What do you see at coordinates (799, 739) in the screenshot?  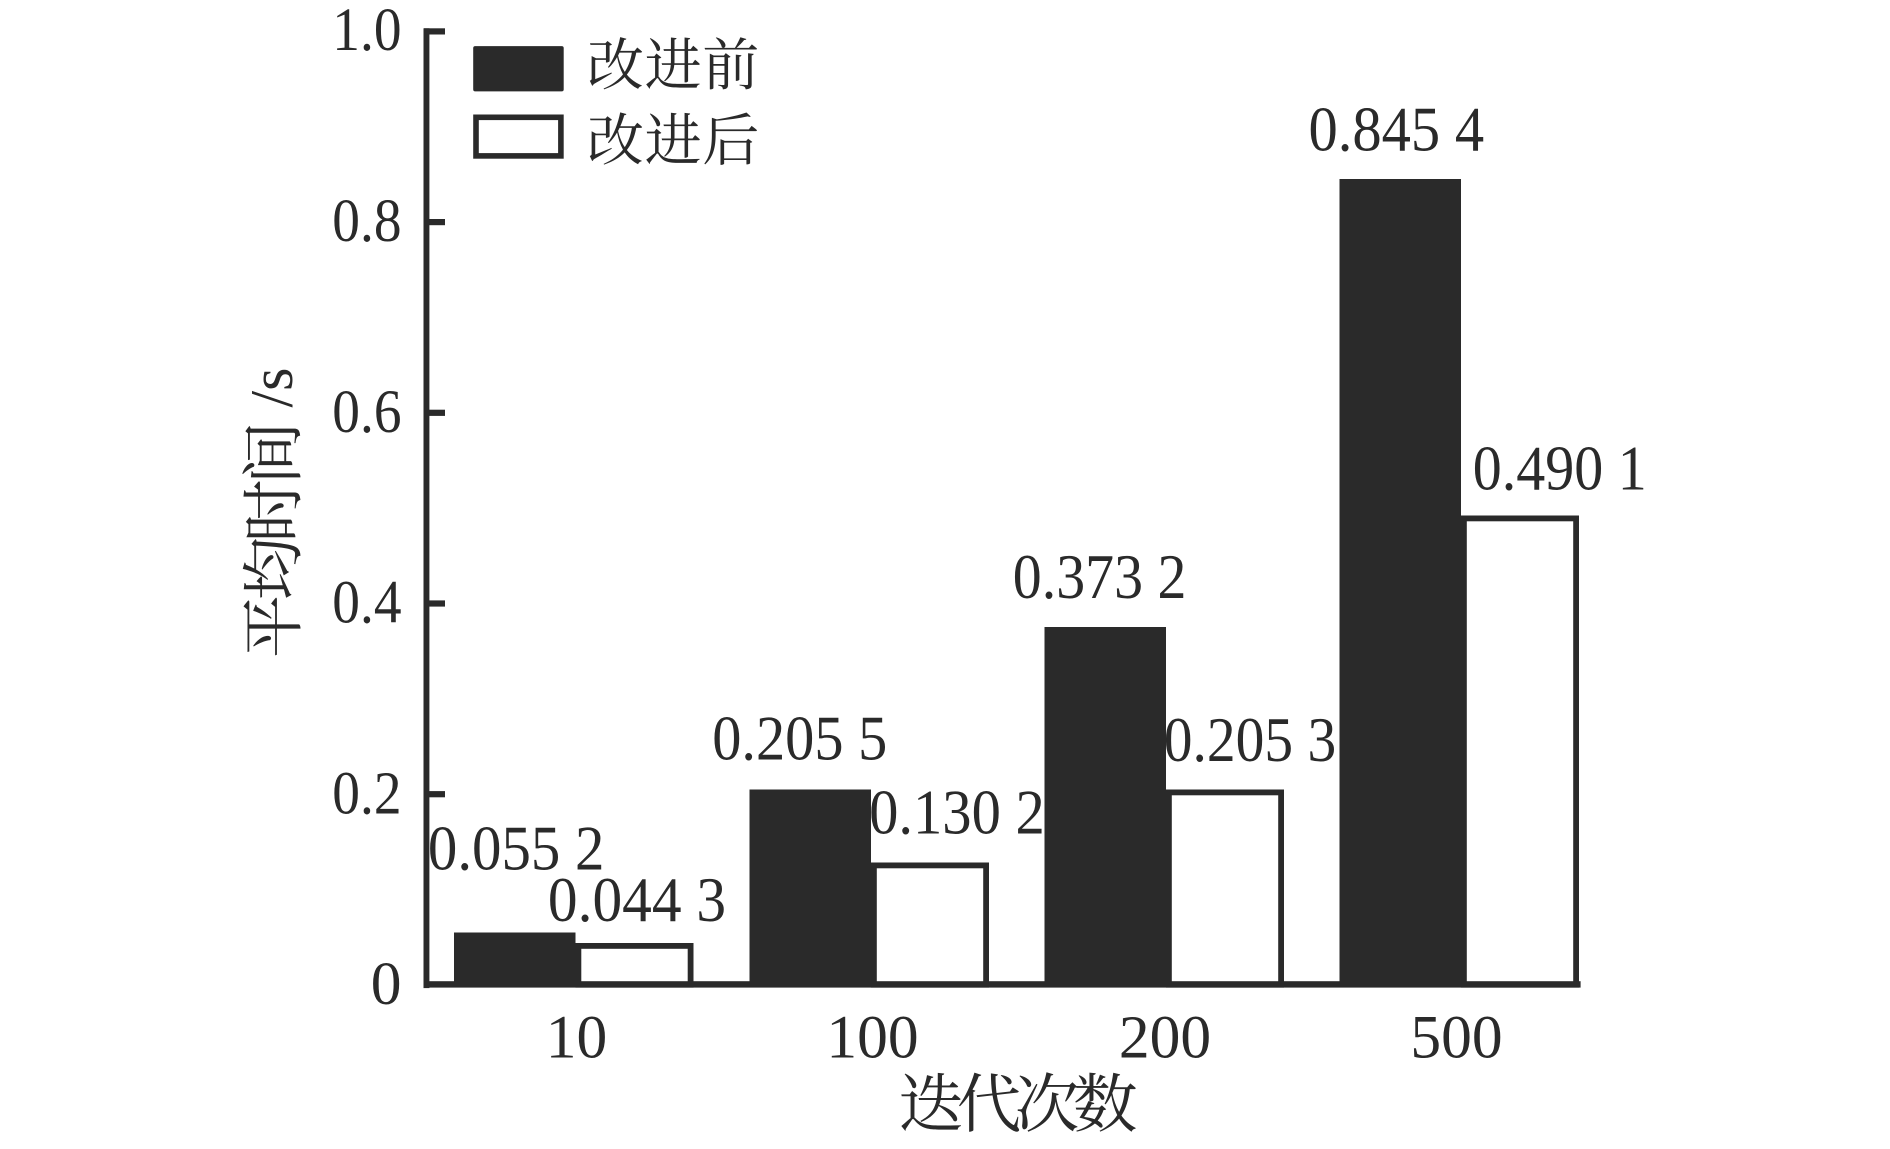 I see `svg-text: 0.205 5` at bounding box center [799, 739].